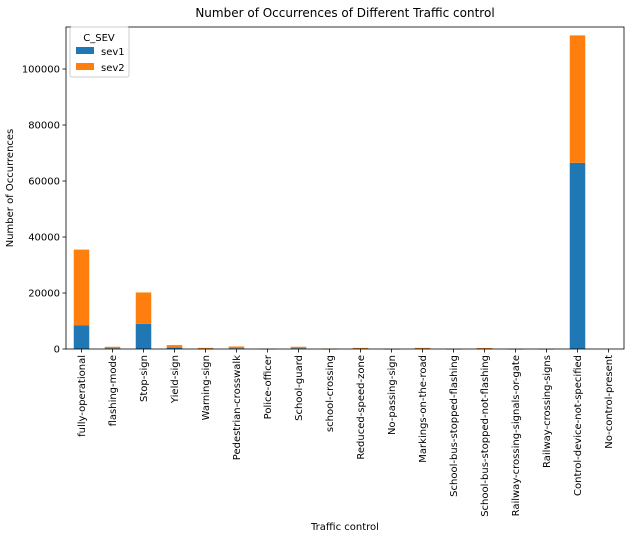 The width and height of the screenshot is (636, 540). I want to click on x-tick-label-12: School-bus-stopped-flashing, so click(454, 426).